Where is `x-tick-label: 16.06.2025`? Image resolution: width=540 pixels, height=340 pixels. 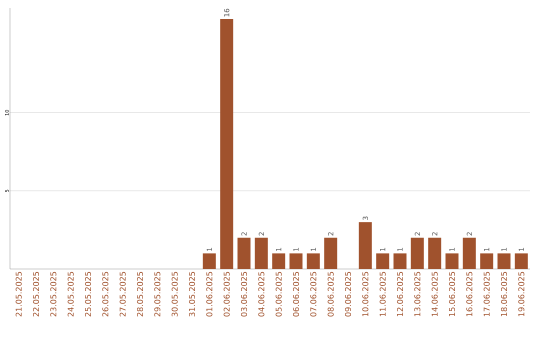 x-tick-label: 16.06.2025 is located at coordinates (469, 294).